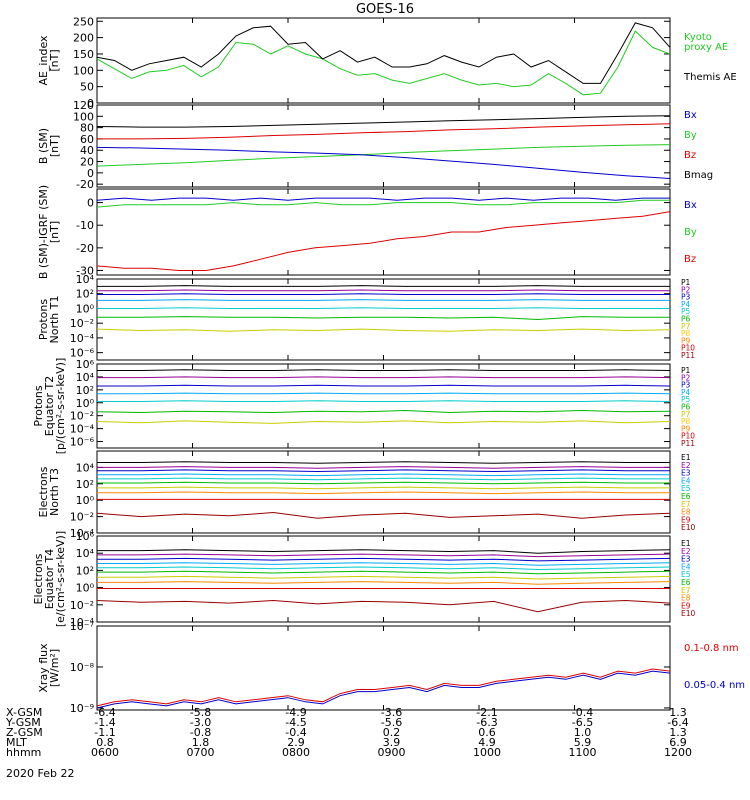 The width and height of the screenshot is (750, 800). I want to click on y-tick-label: 50, so click(87, 87).